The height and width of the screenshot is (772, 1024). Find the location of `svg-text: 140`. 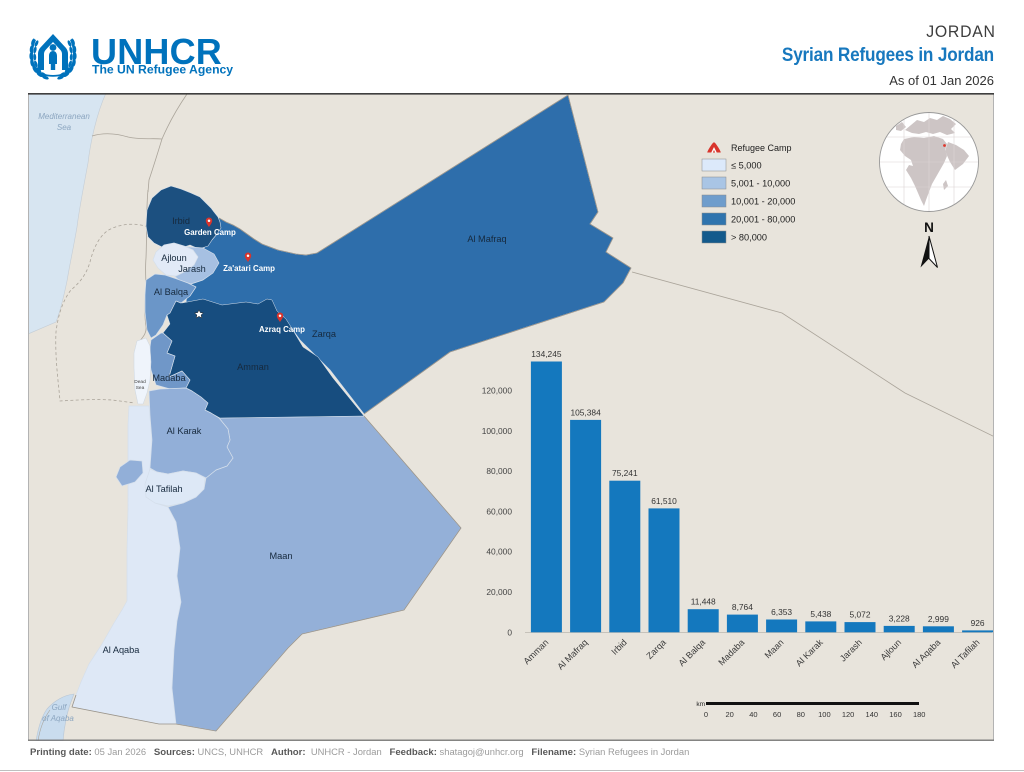

svg-text: 140 is located at coordinates (872, 714).